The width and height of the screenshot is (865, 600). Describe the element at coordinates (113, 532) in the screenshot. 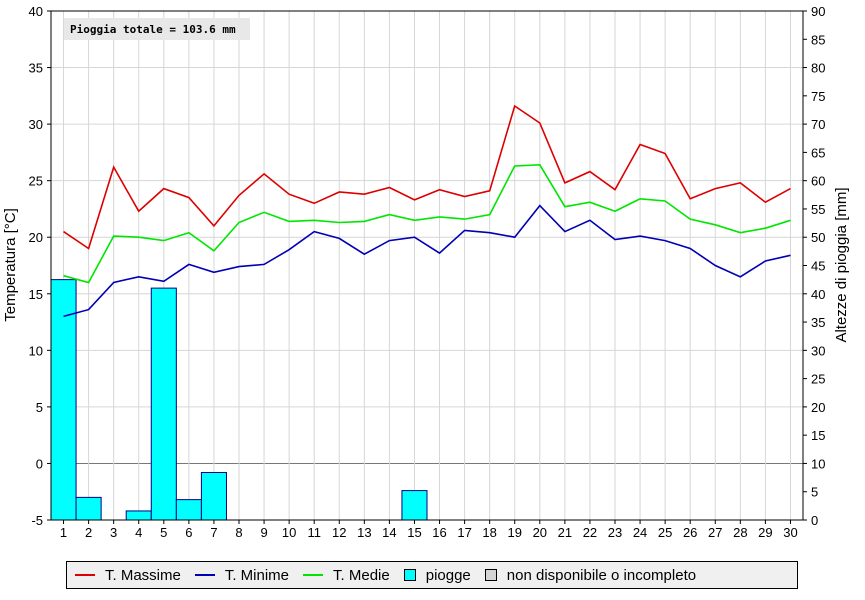

I see `x-tick-label: 3` at that location.